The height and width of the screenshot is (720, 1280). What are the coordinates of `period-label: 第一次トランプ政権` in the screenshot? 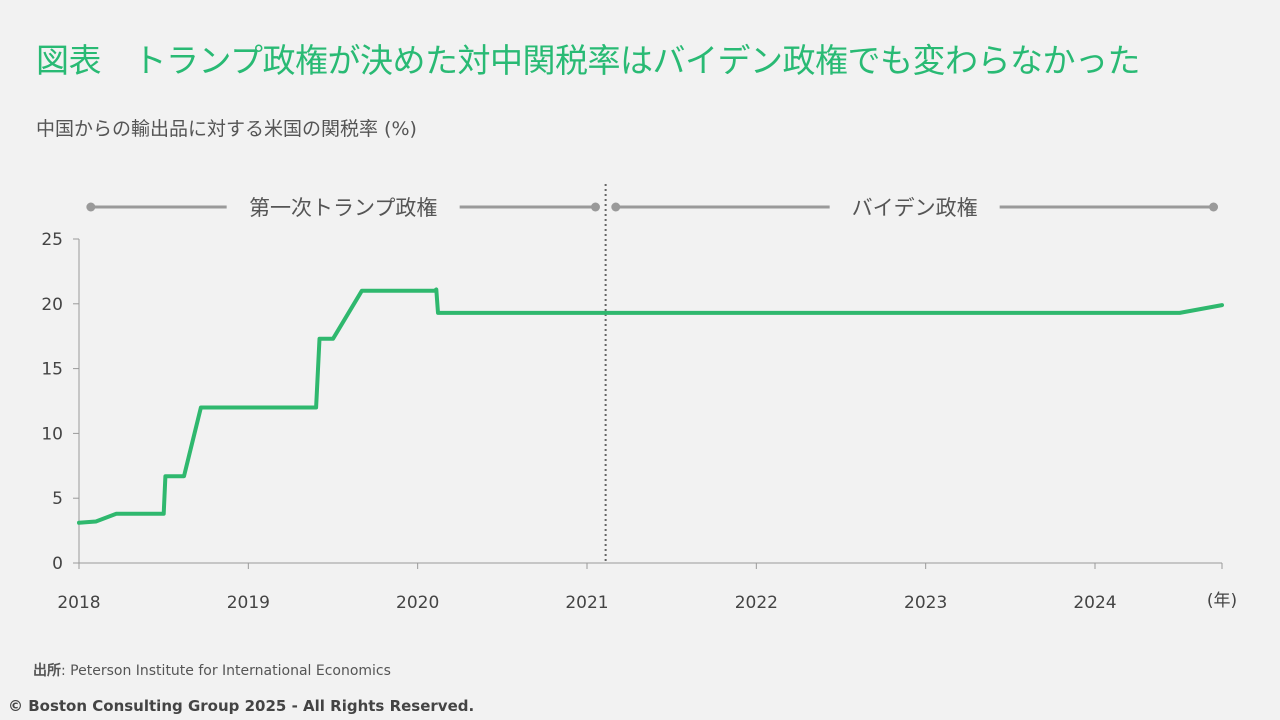 It's located at (343, 208).